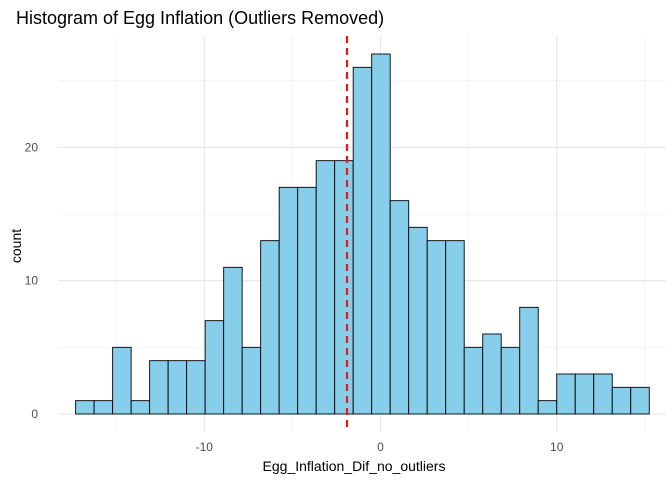 Image resolution: width=672 pixels, height=485 pixels. What do you see at coordinates (16, 246) in the screenshot?
I see `y-axis-label: count` at bounding box center [16, 246].